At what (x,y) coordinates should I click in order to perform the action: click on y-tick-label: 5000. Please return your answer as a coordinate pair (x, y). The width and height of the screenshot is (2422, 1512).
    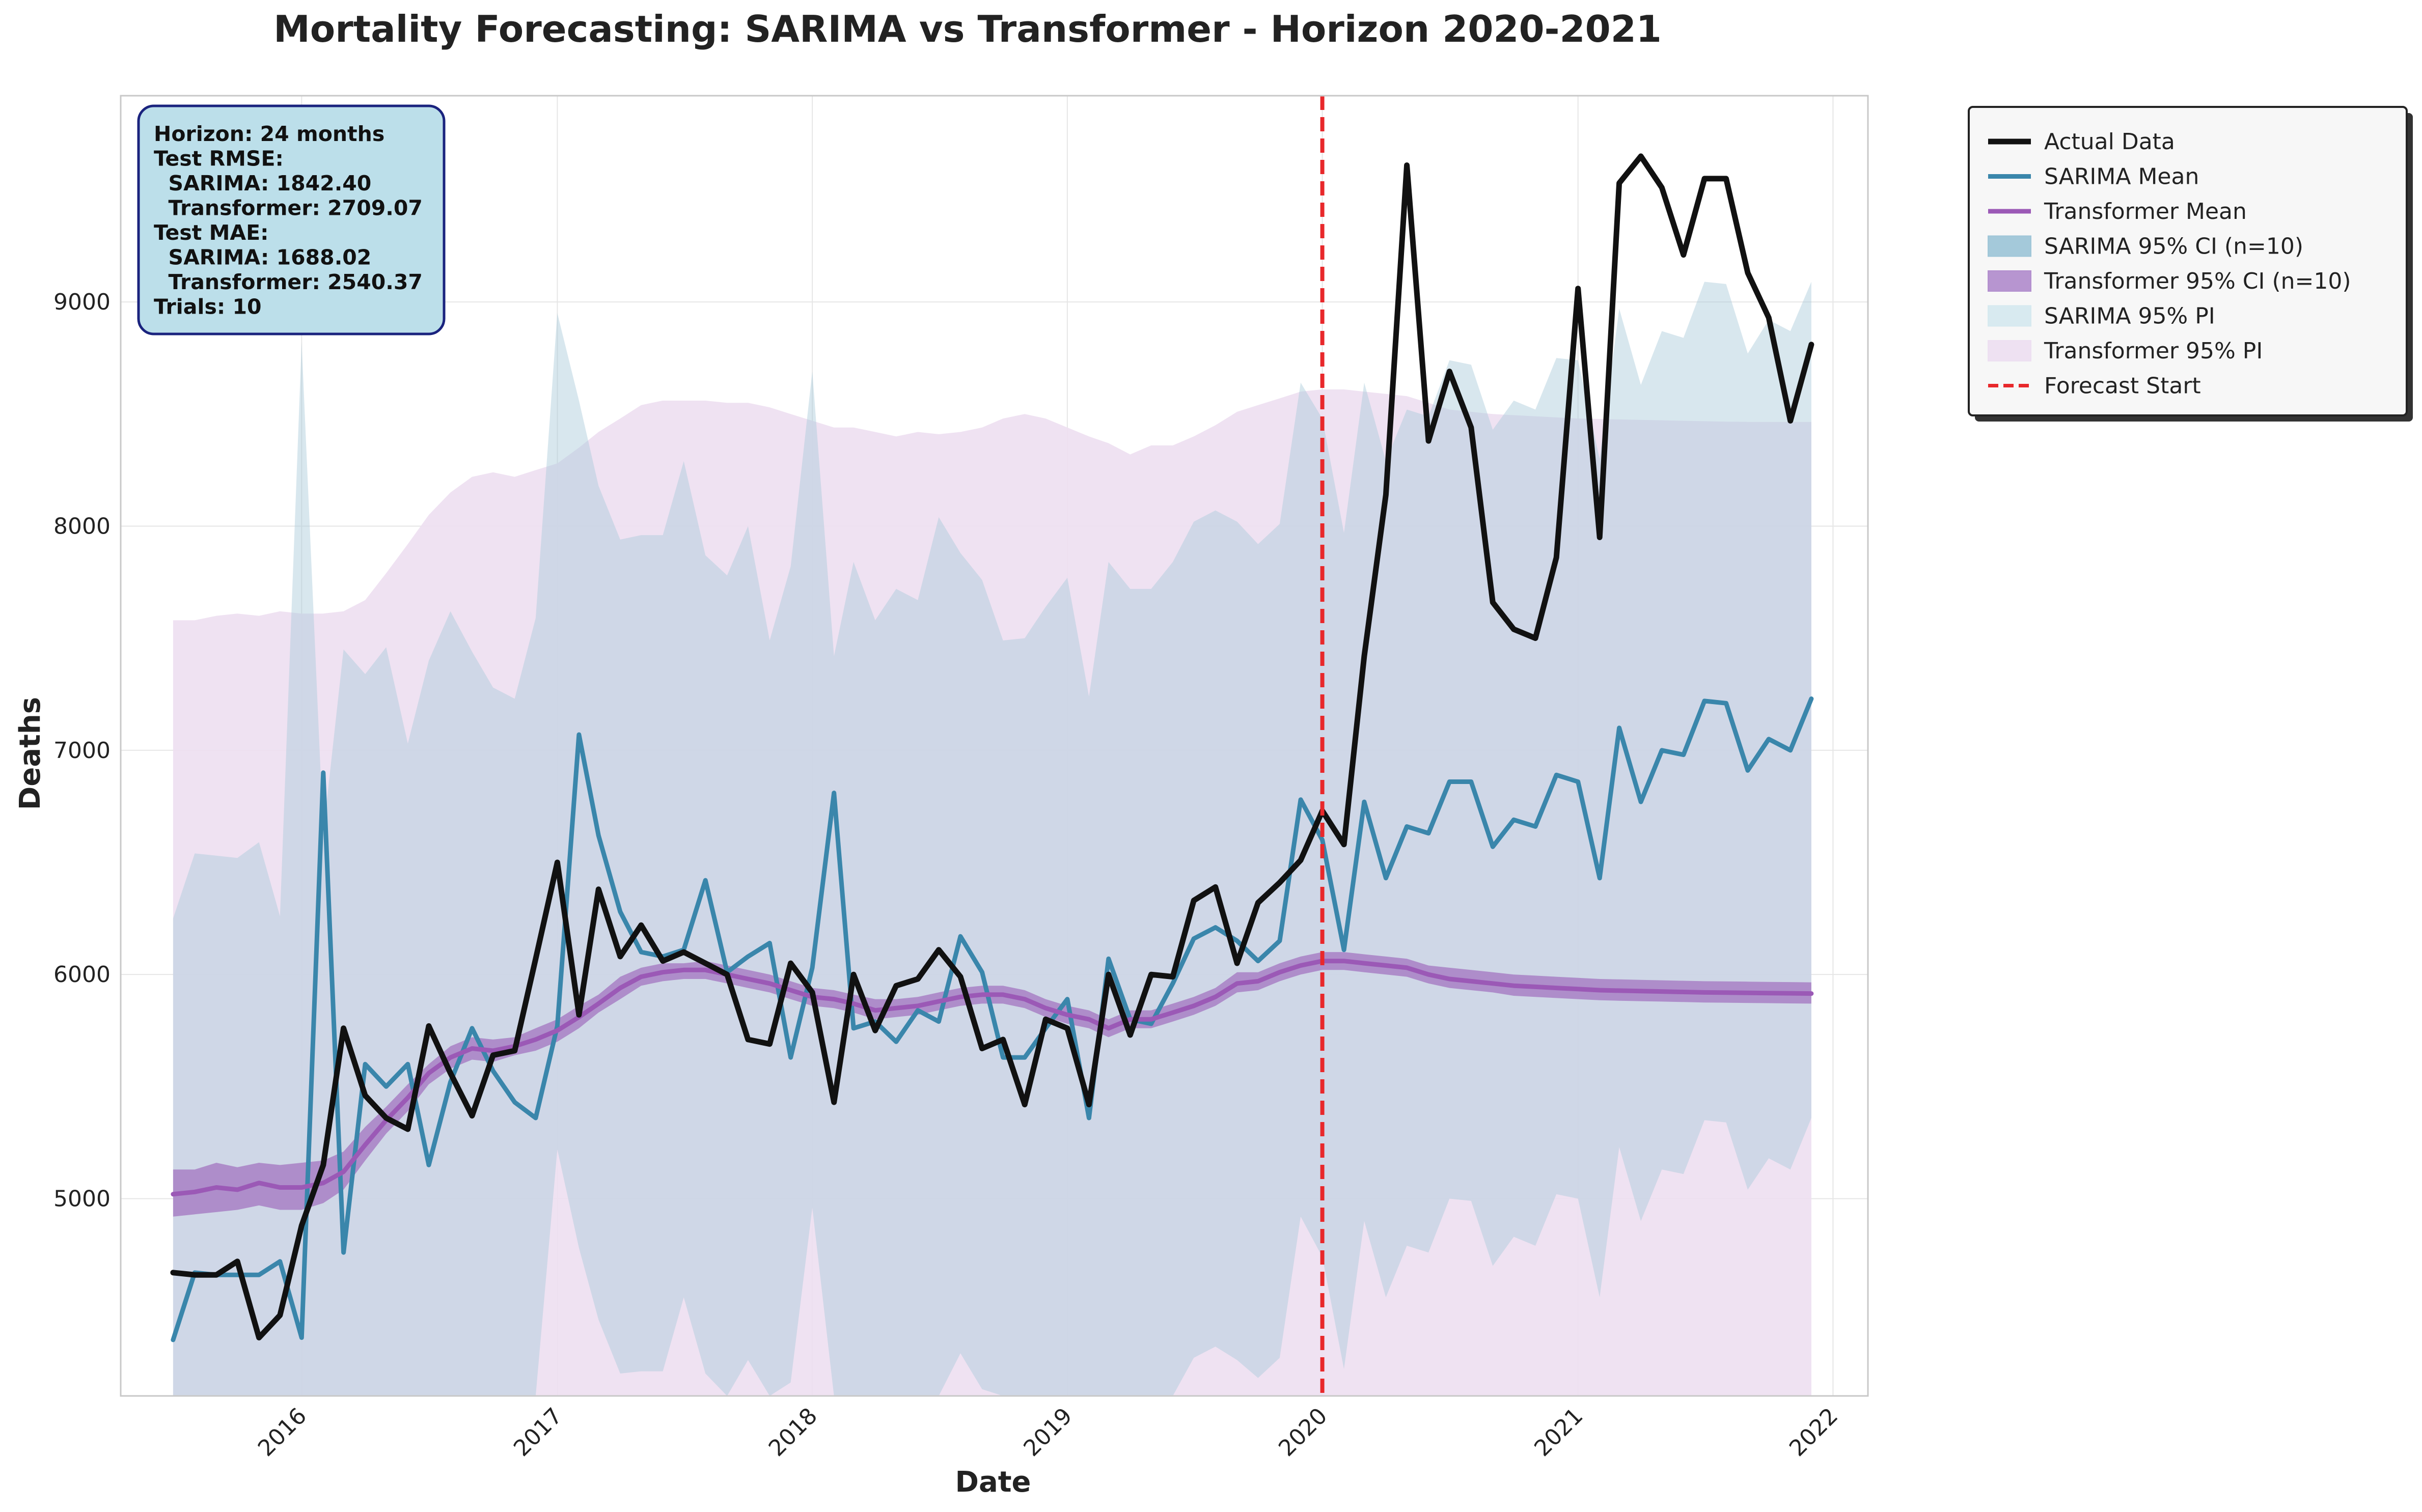
    Looking at the image, I should click on (82, 1199).